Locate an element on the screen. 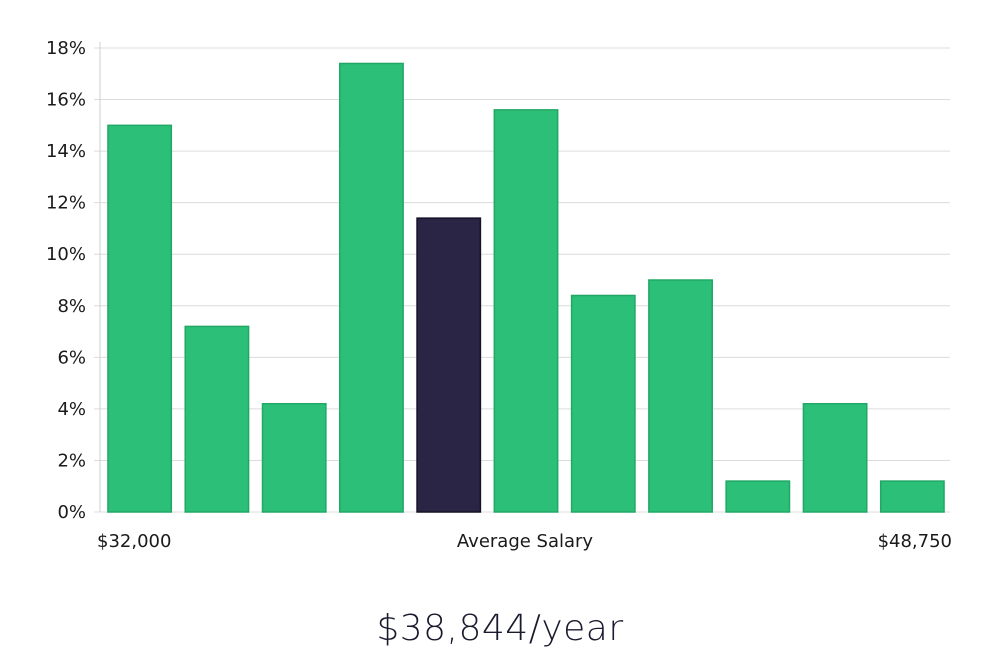 This screenshot has width=1000, height=660. y-axis-tick-labels: 0% 2% 4% 6% 8% 10% 12% 14% 16% 18% is located at coordinates (66, 280).